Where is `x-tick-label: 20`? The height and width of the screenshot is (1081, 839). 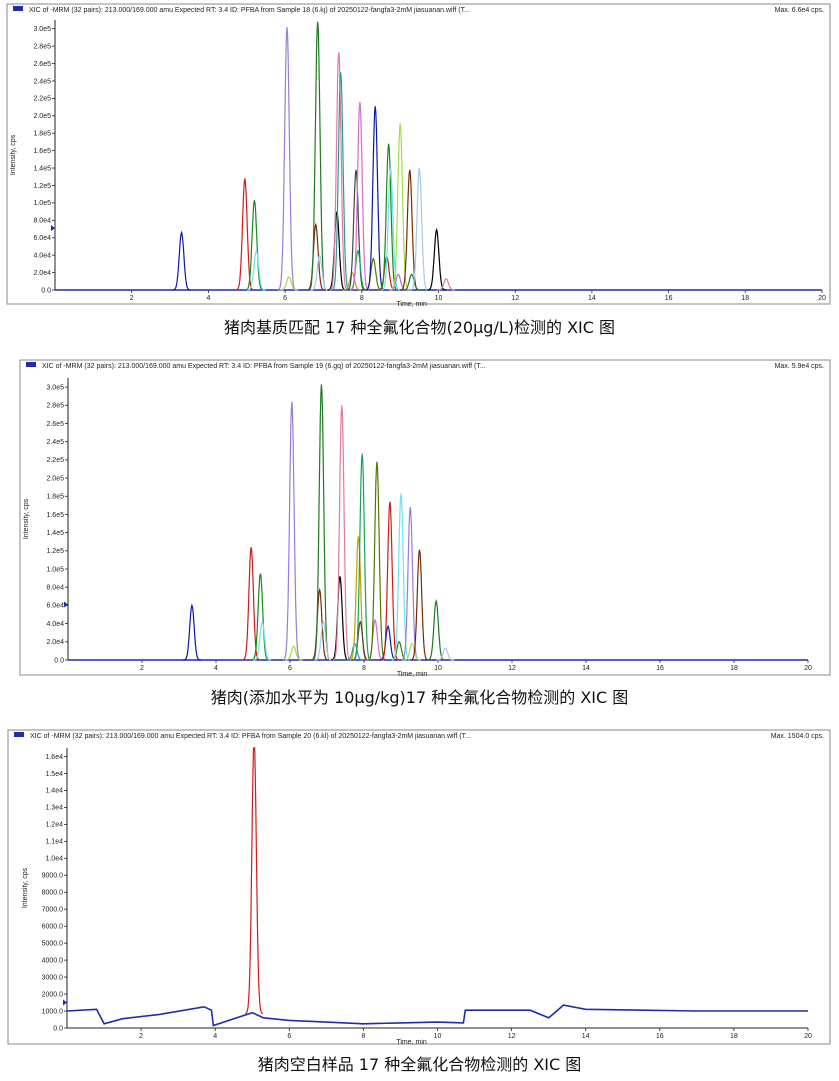 x-tick-label: 20 is located at coordinates (808, 1036).